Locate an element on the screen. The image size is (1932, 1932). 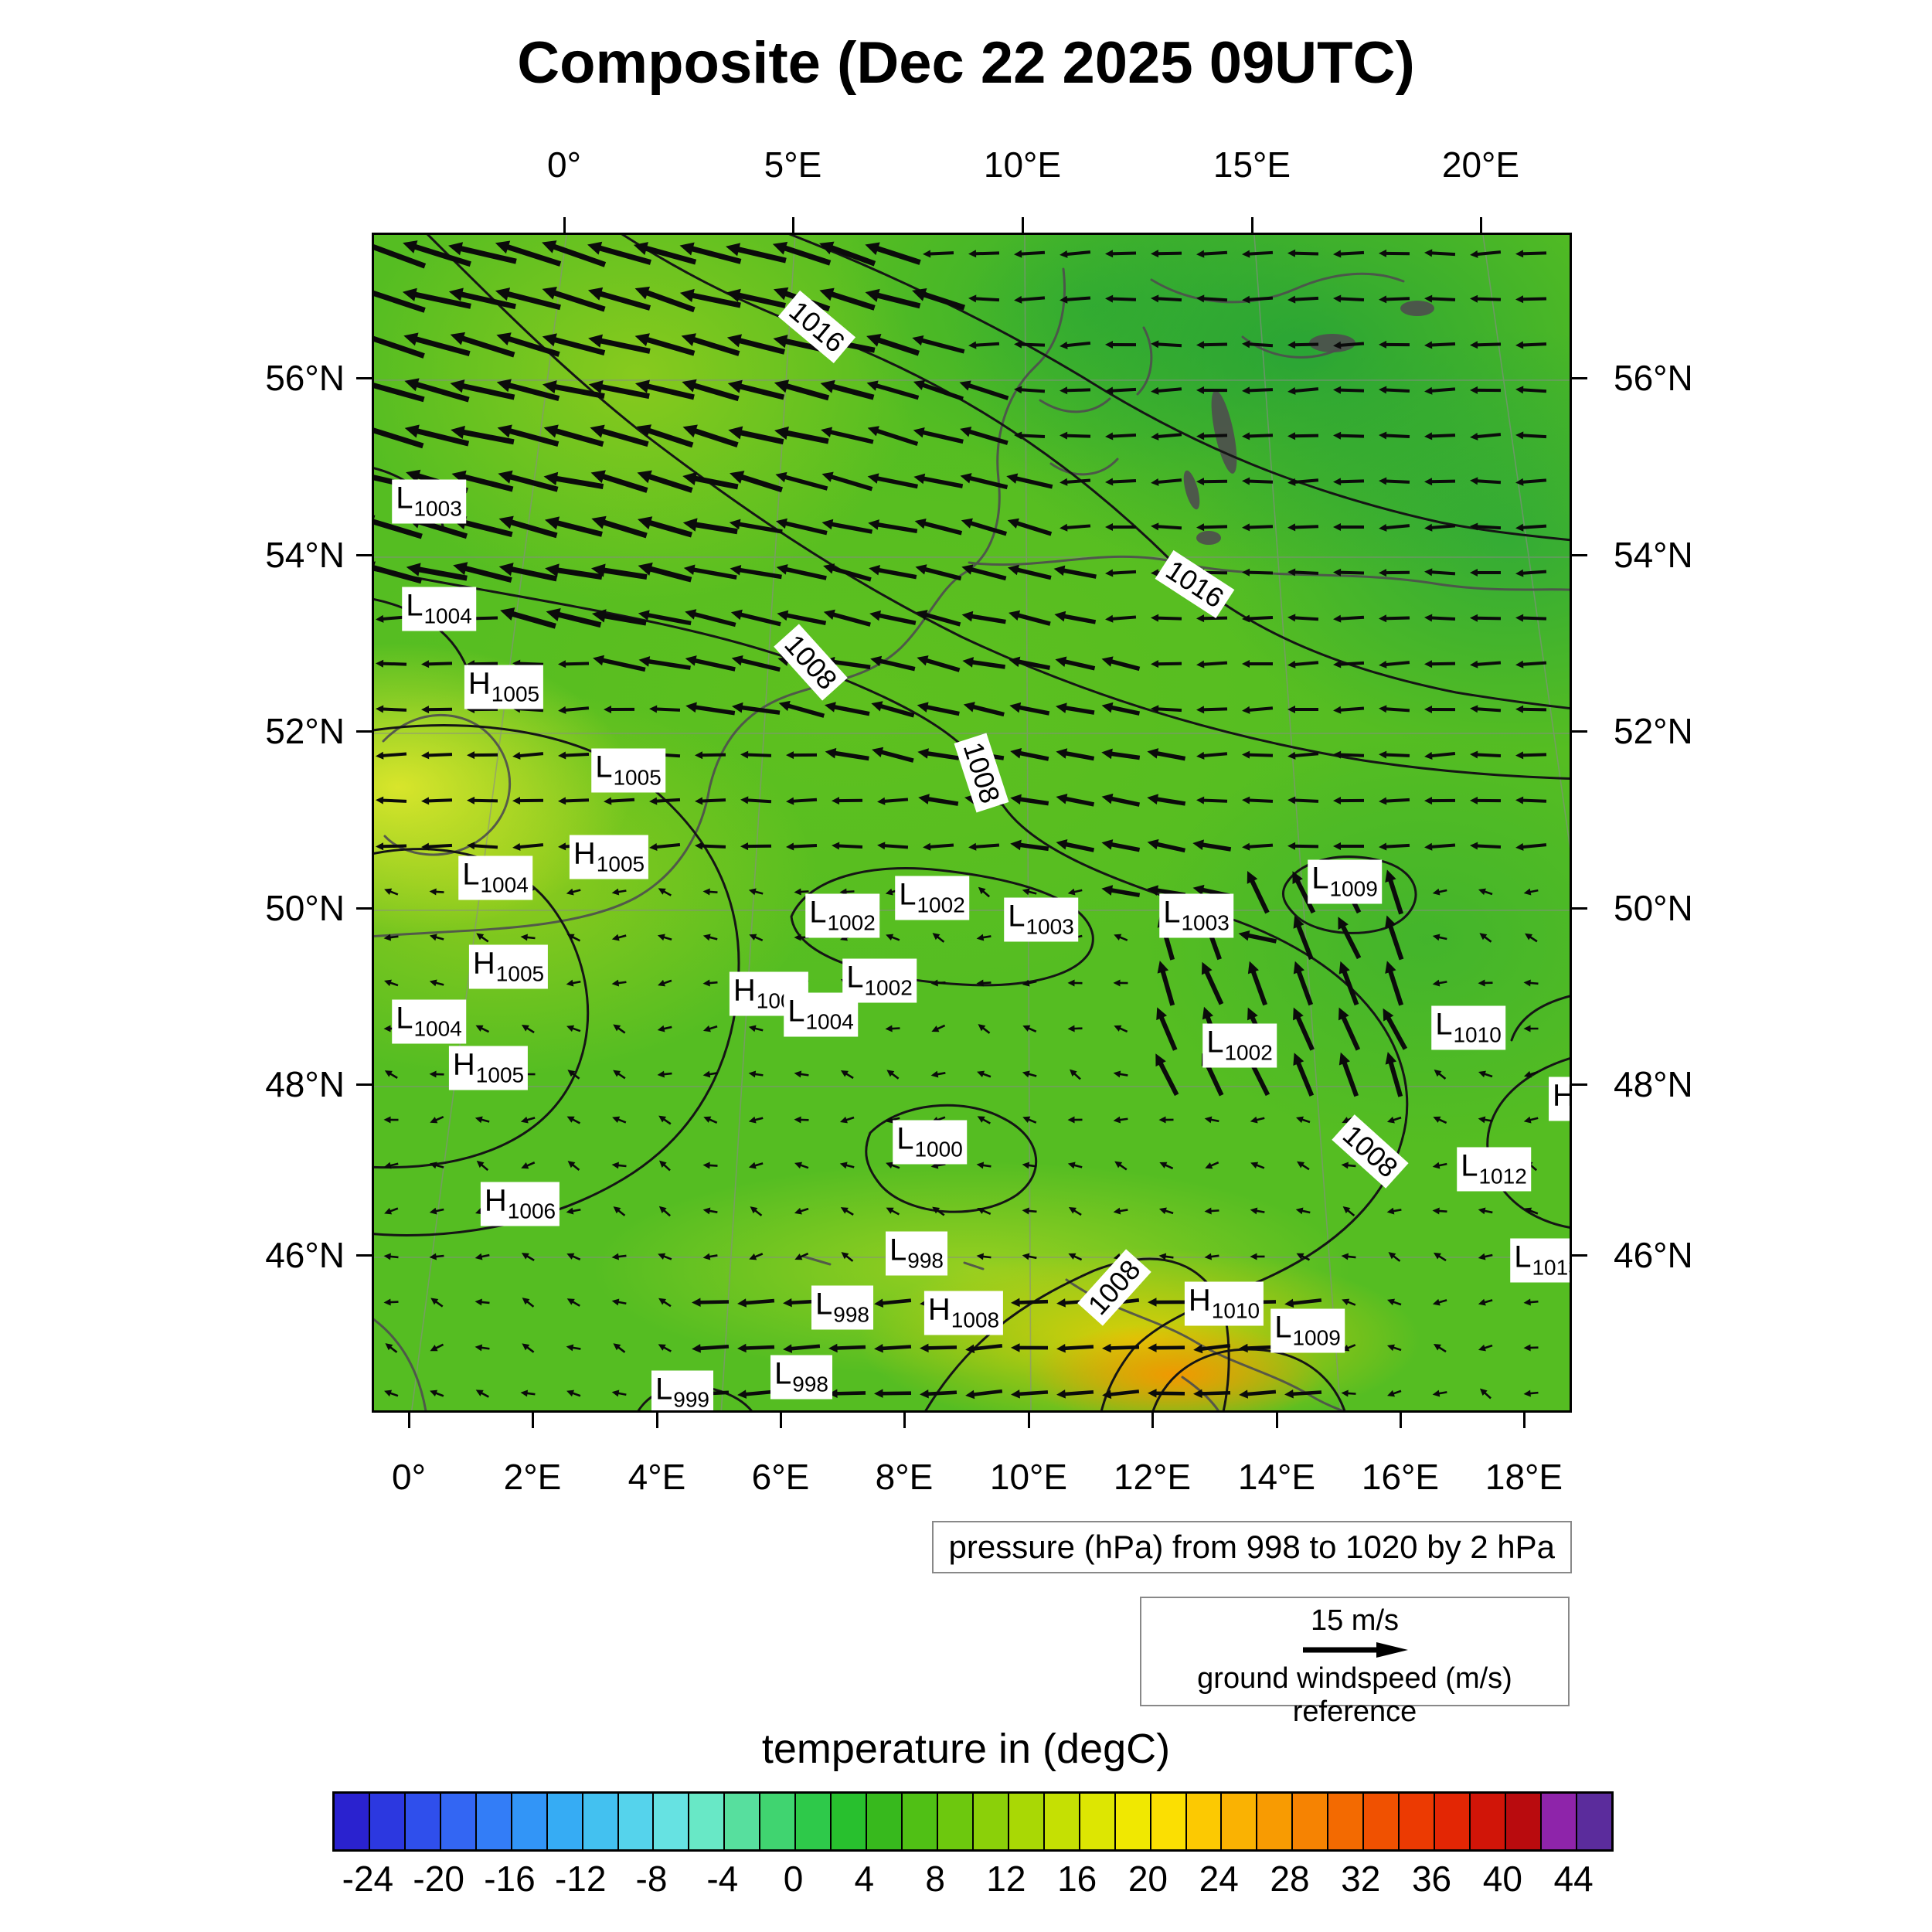
colorbar-tick-number: -12 is located at coordinates (581, 1879).